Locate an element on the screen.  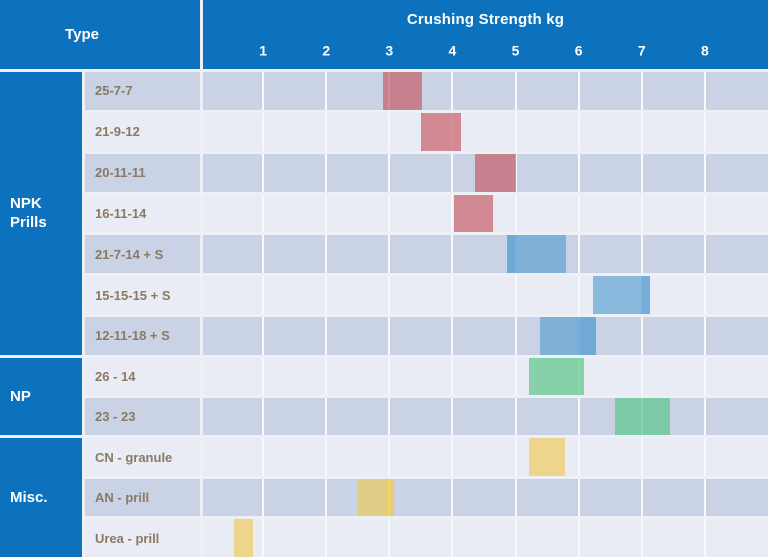
row-label: 21-9-12 is located at coordinates (142, 131).